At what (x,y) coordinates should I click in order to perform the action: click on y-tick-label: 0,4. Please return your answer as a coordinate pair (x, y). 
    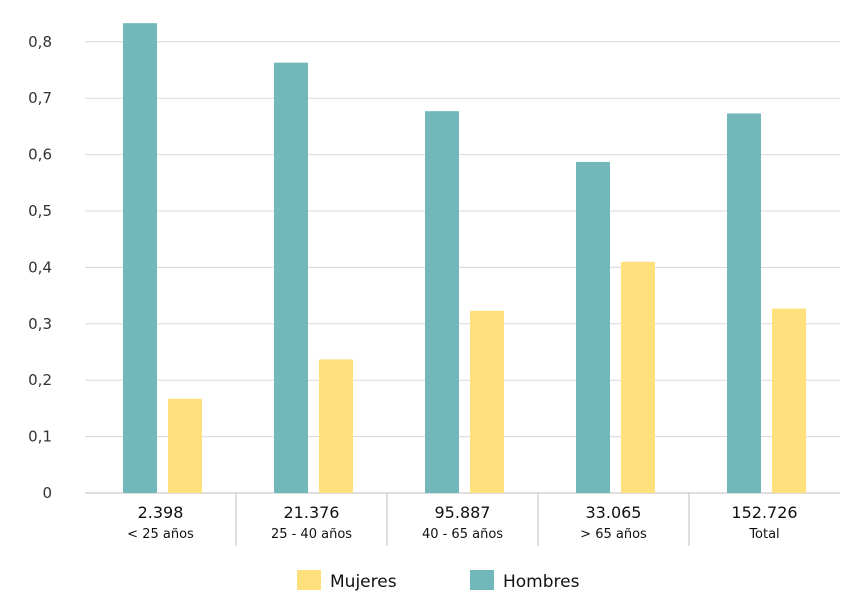
    Looking at the image, I should click on (40, 267).